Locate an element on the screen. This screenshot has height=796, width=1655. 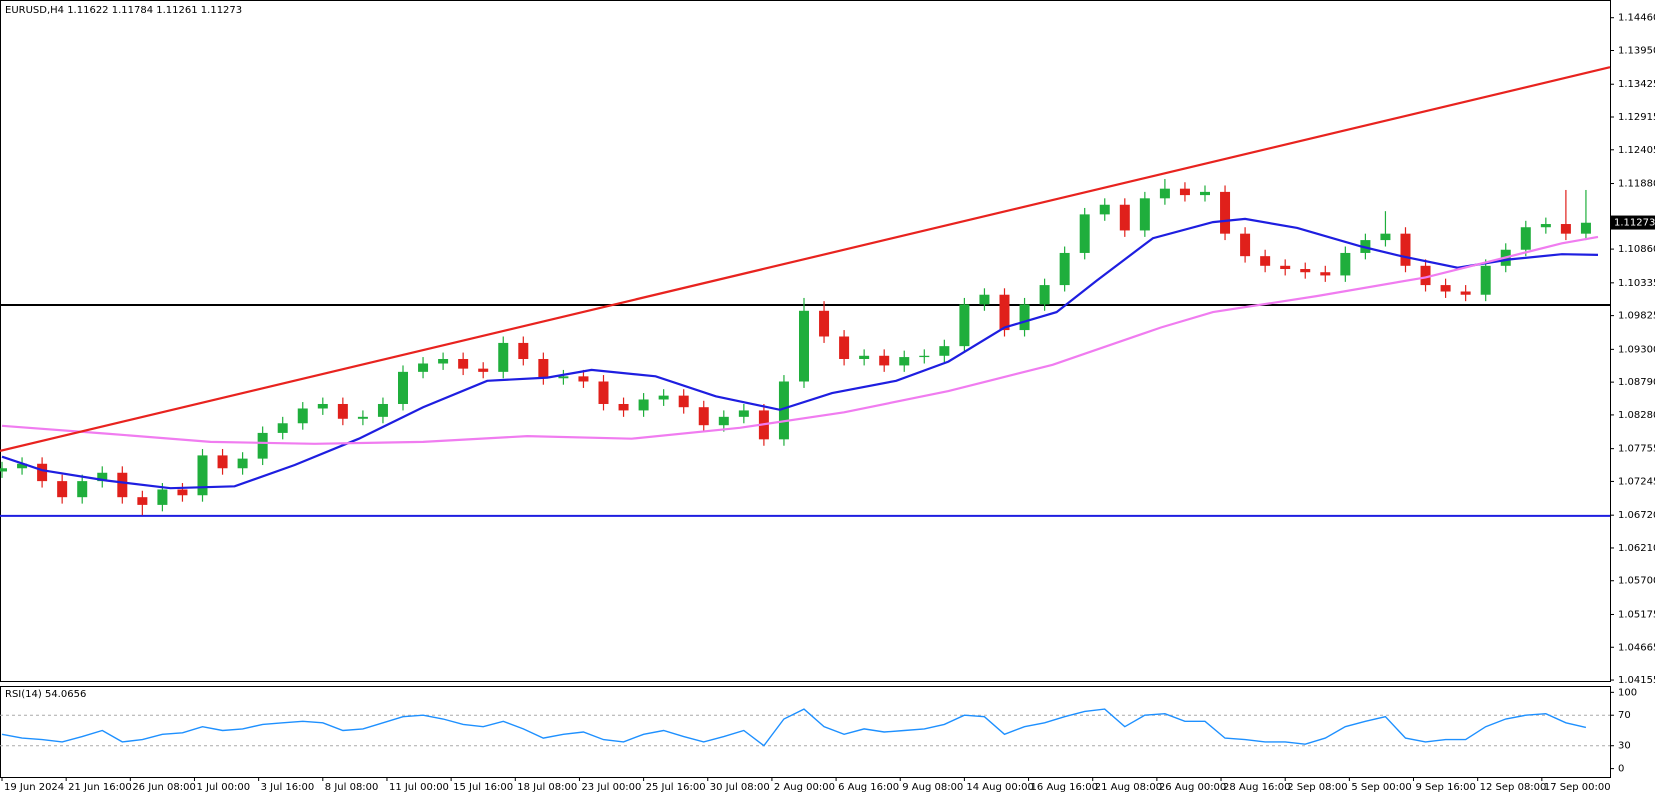
x-tick-label: 21 Jun 16:00 is located at coordinates (100, 787).